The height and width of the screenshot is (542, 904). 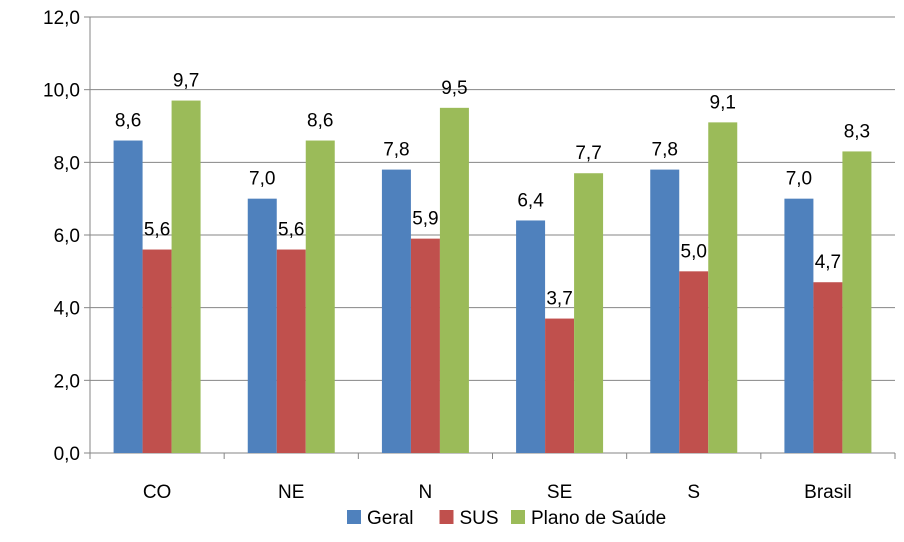 I want to click on legend-swatch-sus, so click(x=446, y=517).